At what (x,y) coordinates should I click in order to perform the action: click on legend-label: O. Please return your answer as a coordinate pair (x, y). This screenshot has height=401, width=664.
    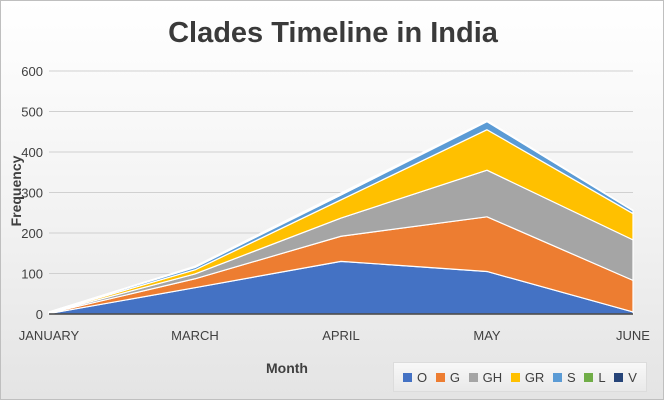
    Looking at the image, I should click on (422, 377).